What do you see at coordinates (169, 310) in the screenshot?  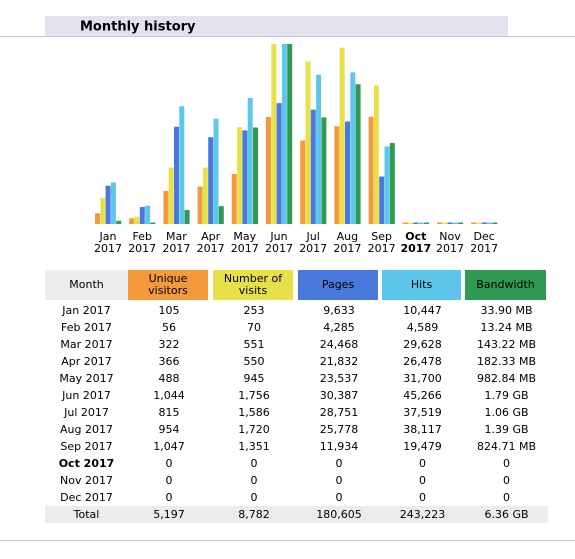 I see `value-cell: 105` at bounding box center [169, 310].